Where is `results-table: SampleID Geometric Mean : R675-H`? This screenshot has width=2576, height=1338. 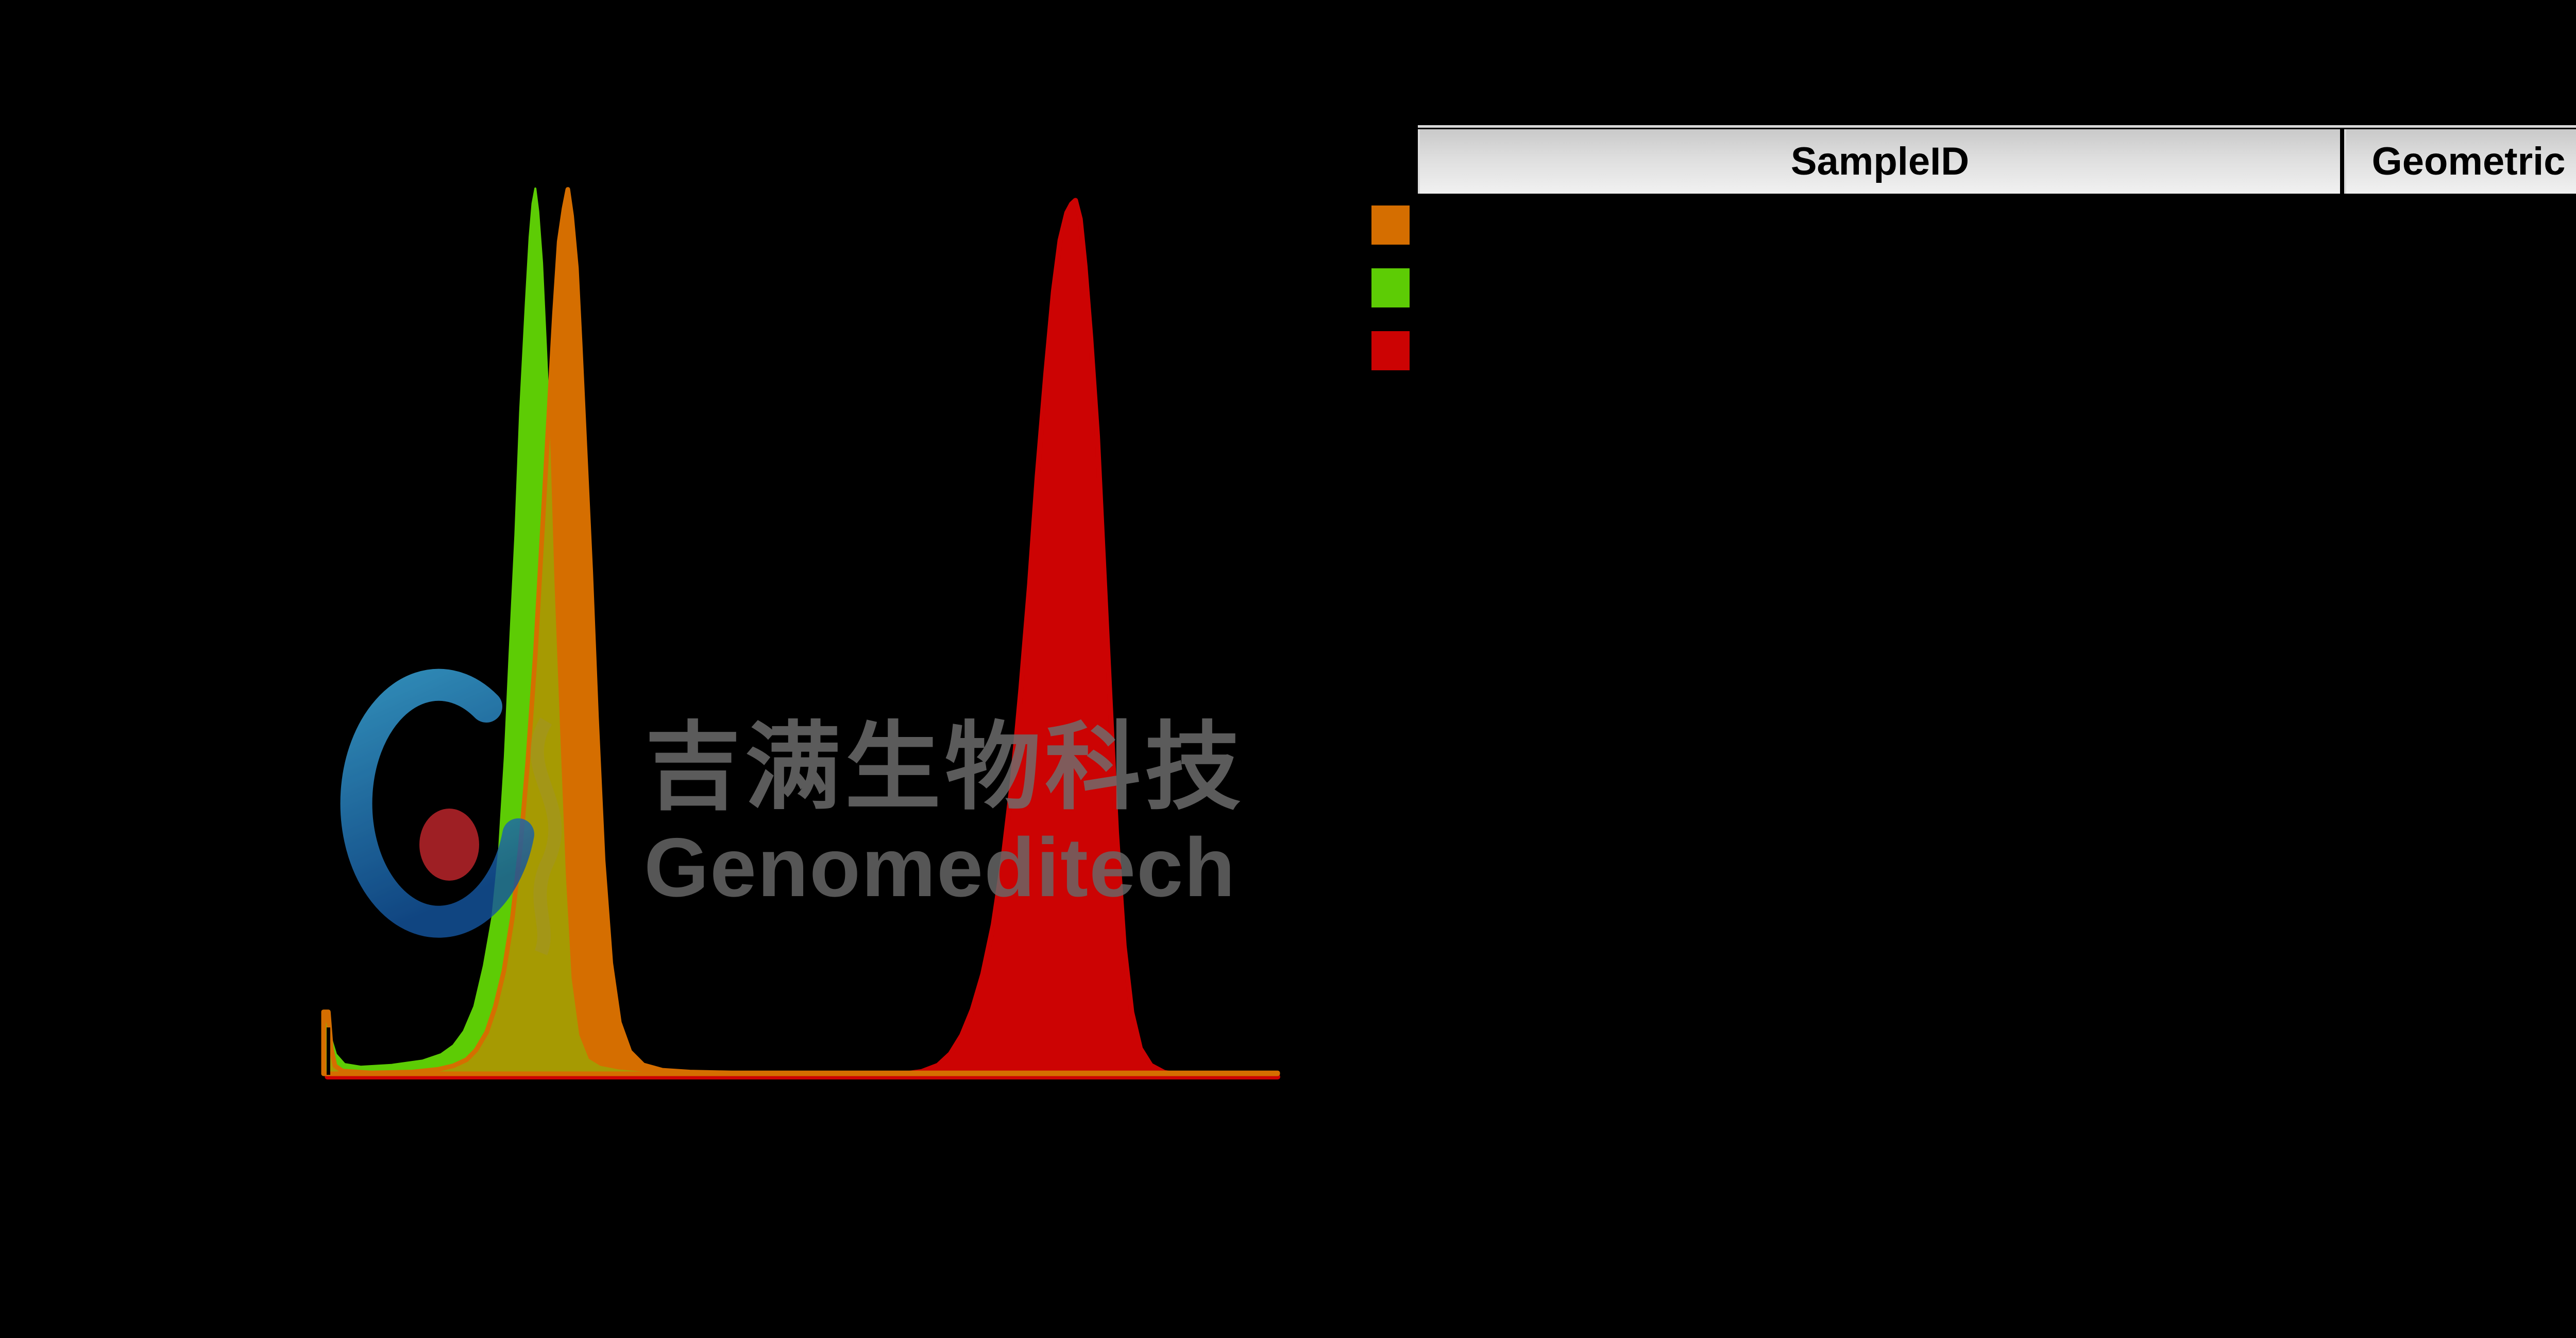
results-table: SampleID Geometric Mean : R675-H is located at coordinates (1997, 159).